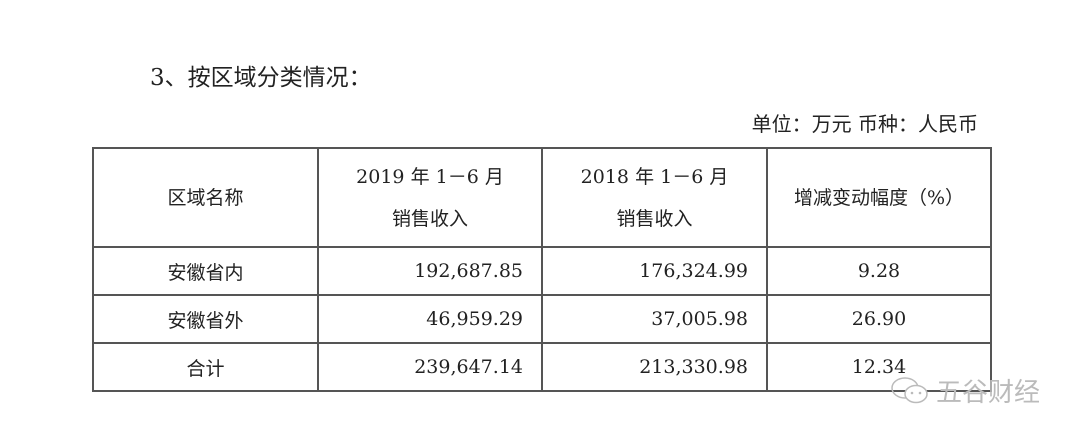 This screenshot has width=1080, height=442. Describe the element at coordinates (654, 319) in the screenshot. I see `value-cell: 37,005.98` at that location.